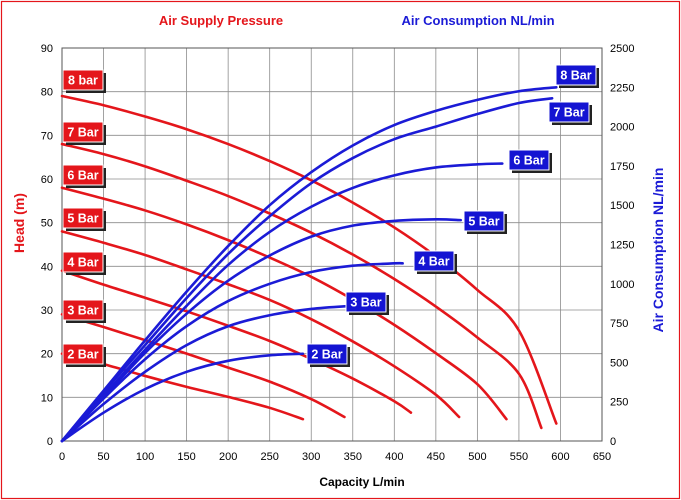 The height and width of the screenshot is (500, 681). I want to click on air-curve-3-bar, so click(207, 373).